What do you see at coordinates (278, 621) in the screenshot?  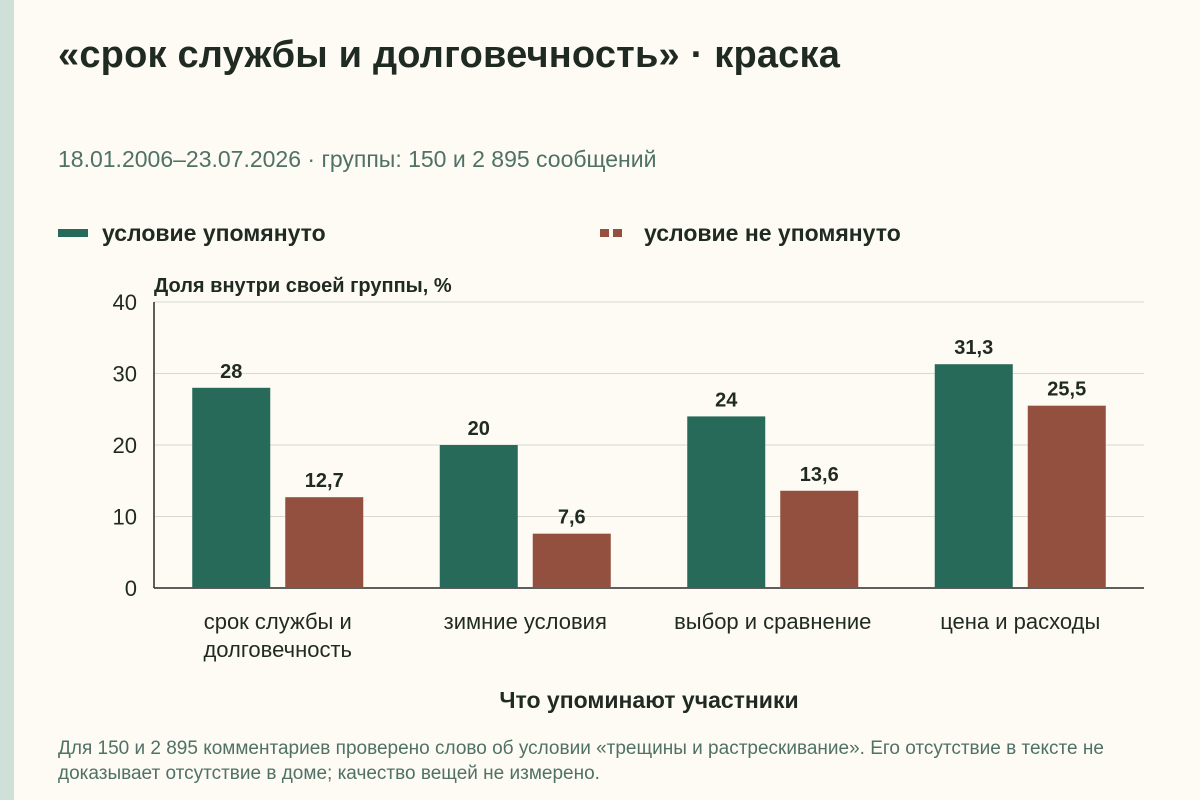 I see `x-tick-label: срок службы и` at bounding box center [278, 621].